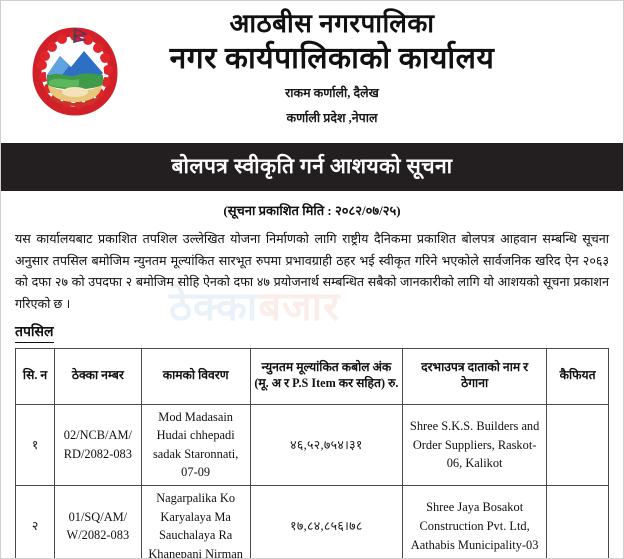 Image resolution: width=624 pixels, height=559 pixels. Describe the element at coordinates (35, 445) in the screenshot. I see `cell-serial: १` at that location.